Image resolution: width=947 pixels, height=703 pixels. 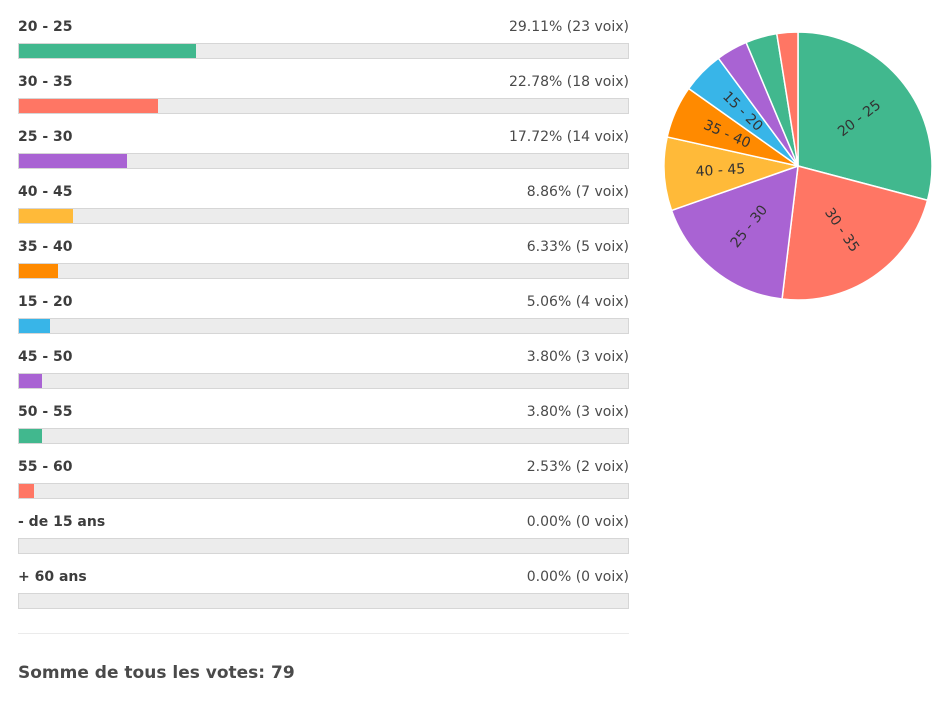 What do you see at coordinates (577, 247) in the screenshot?
I see `value-label: 6.33% (5 voix)` at bounding box center [577, 247].